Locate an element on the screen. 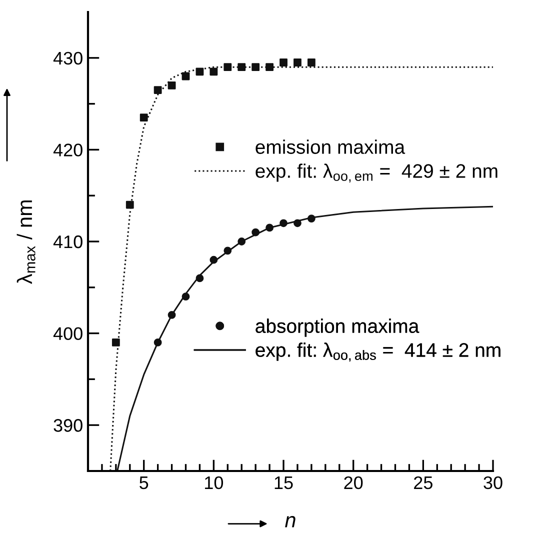 The width and height of the screenshot is (538, 538). x-tick-label: 30 is located at coordinates (493, 483).